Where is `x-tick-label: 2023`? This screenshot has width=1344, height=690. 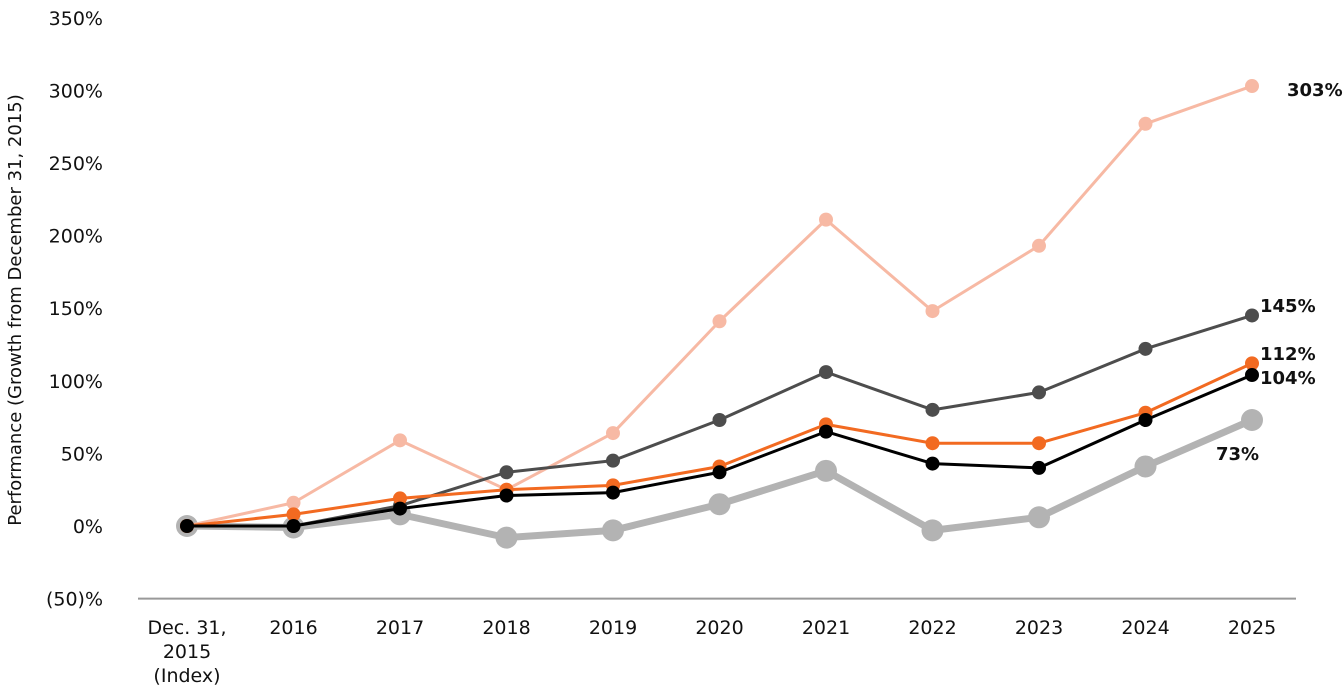
x-tick-label: 2023 is located at coordinates (1039, 628).